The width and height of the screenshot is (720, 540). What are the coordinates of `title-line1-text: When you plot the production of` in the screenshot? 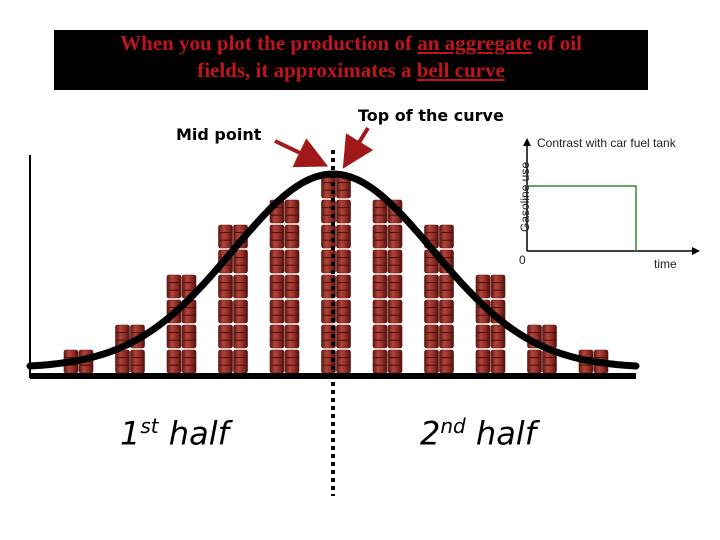 It's located at (269, 43).